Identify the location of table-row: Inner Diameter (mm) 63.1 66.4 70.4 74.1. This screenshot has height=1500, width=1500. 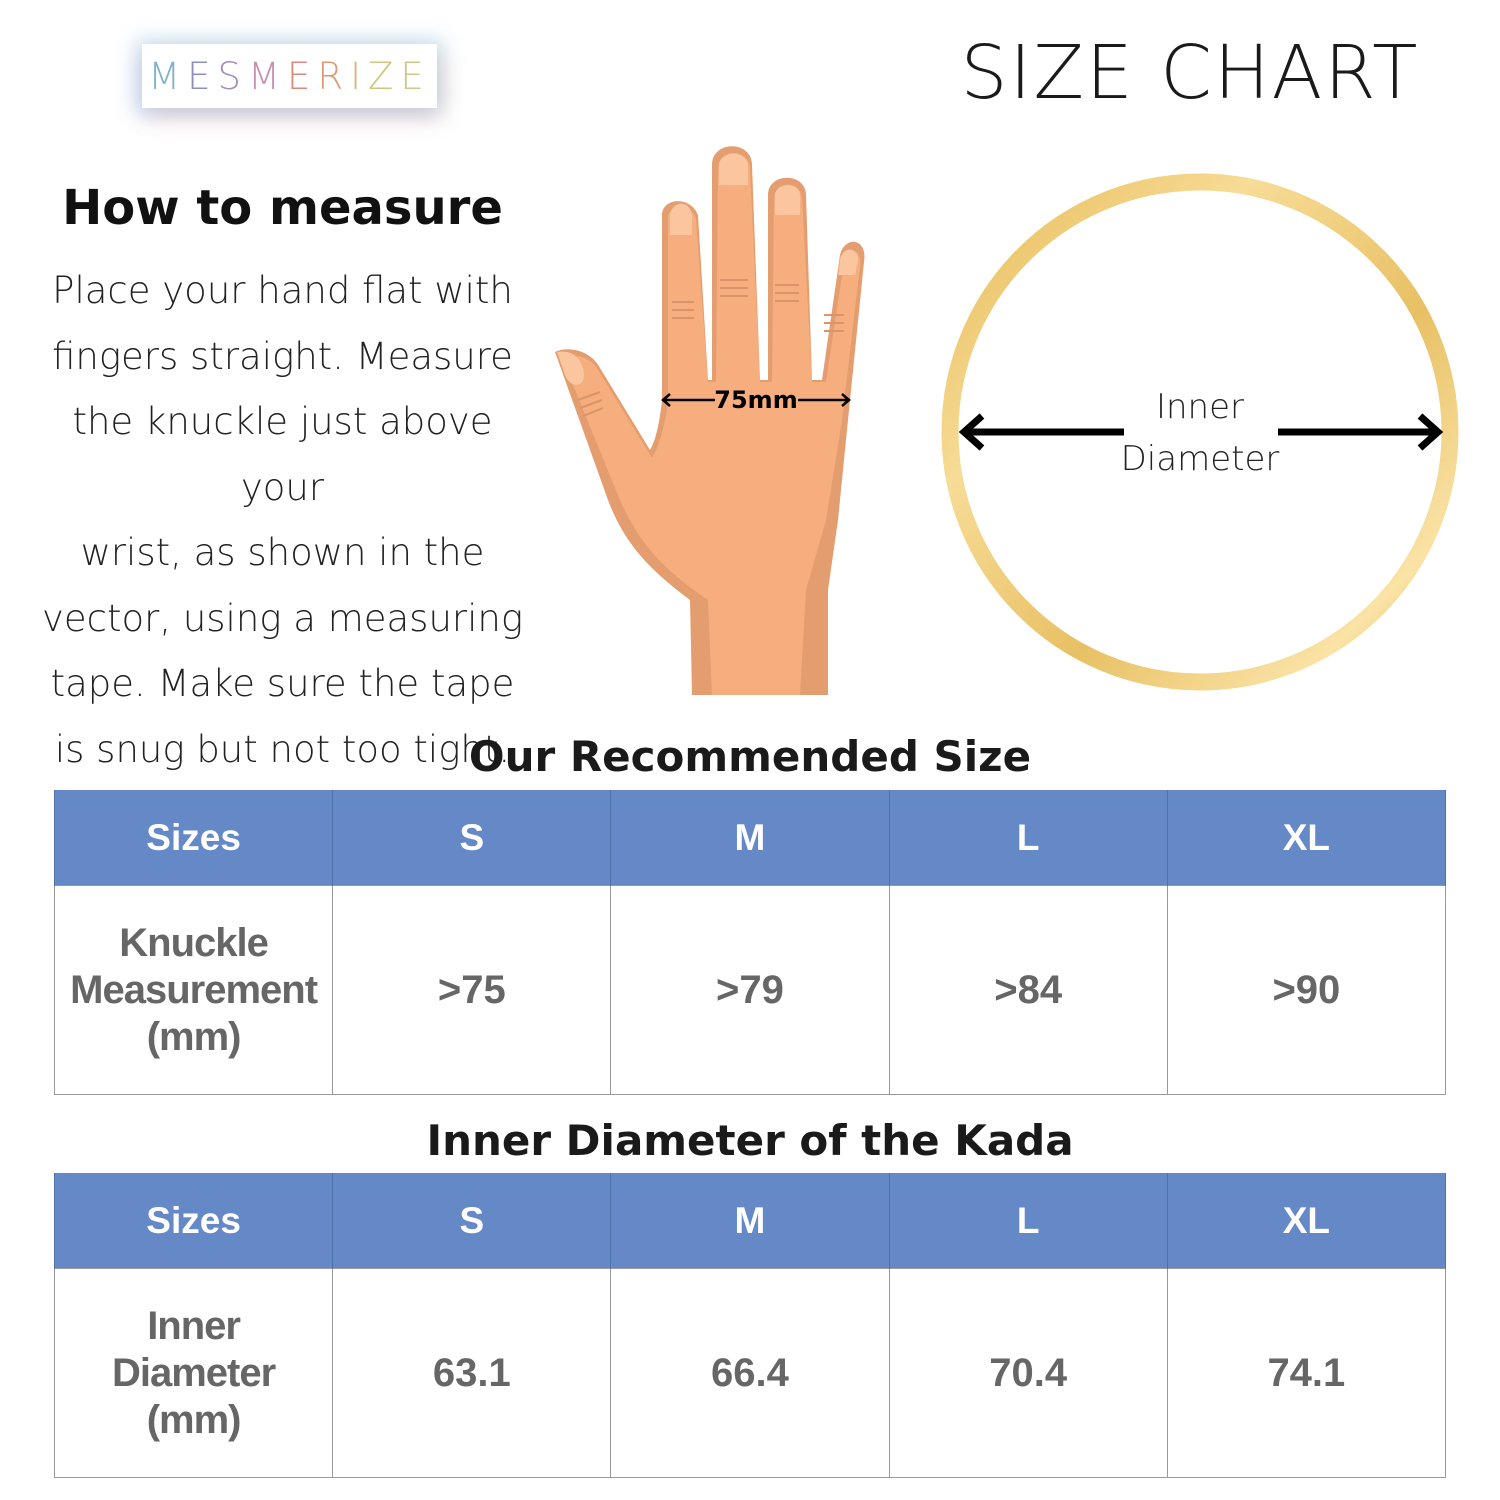
(750, 1373).